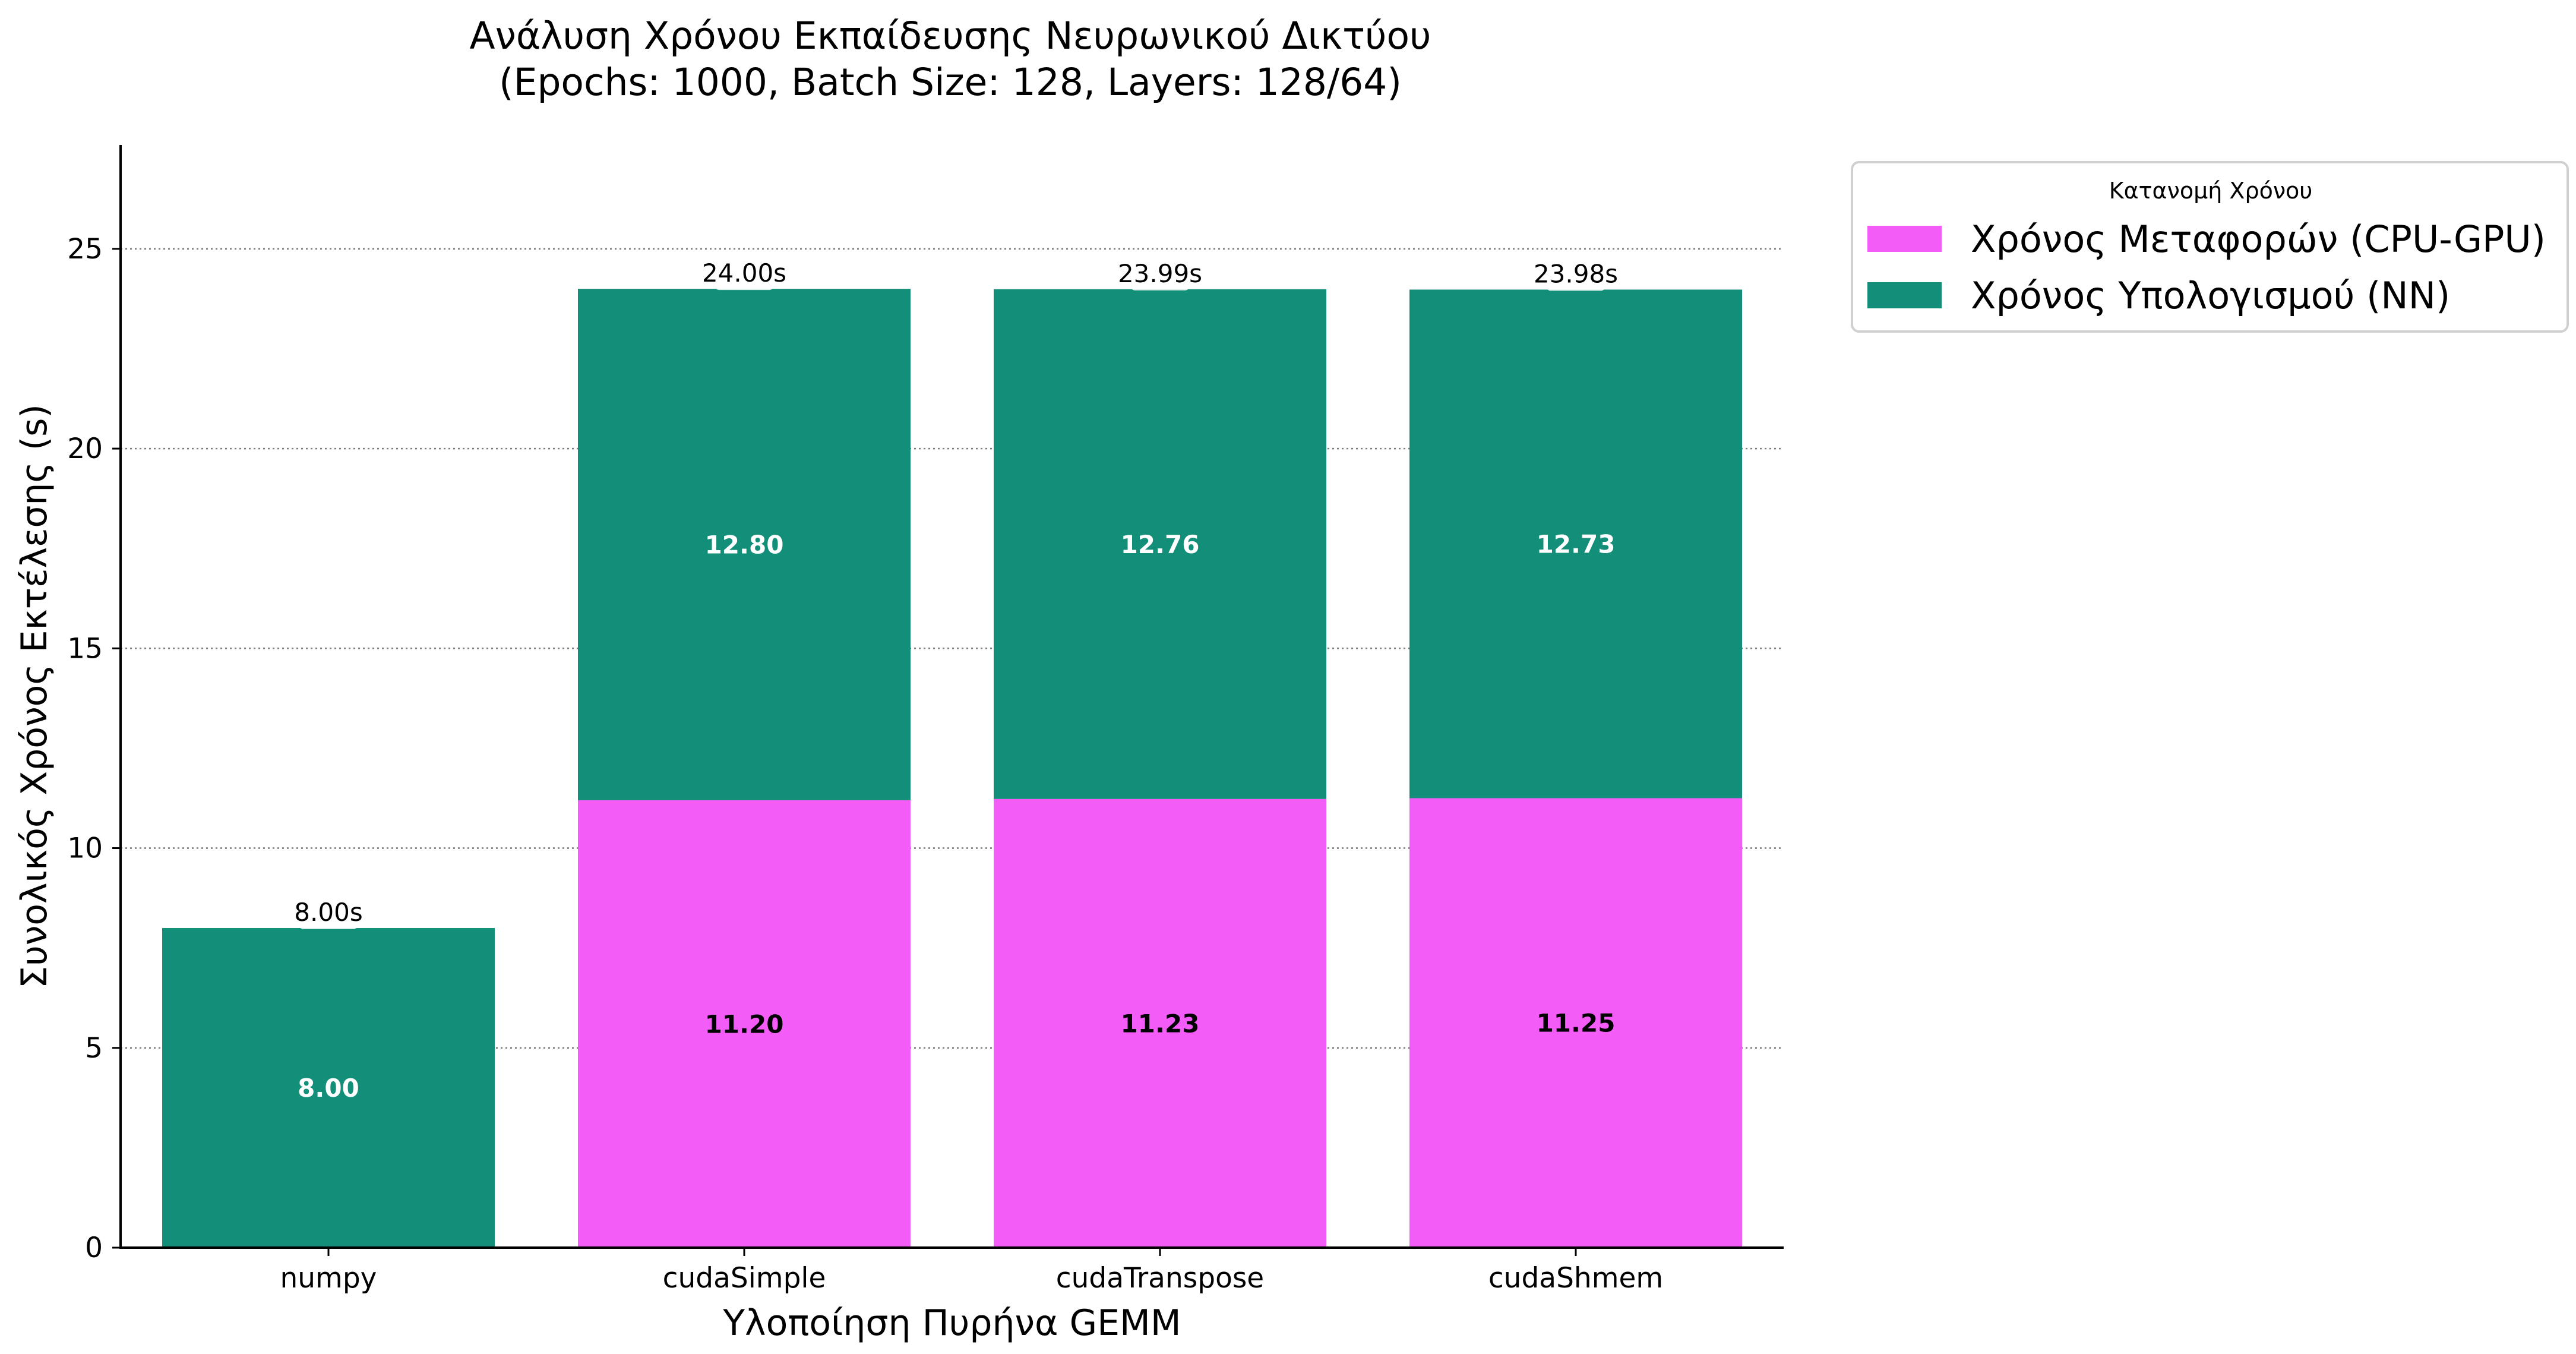 This screenshot has height=1354, width=2576. I want to click on segment-label-transfer-cudaSimple: 11.20, so click(744, 1024).